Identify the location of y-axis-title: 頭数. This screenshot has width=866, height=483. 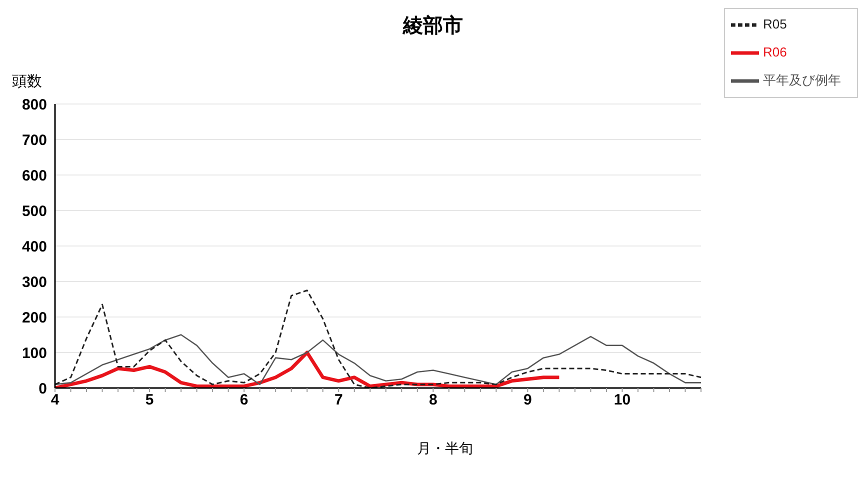
(27, 81).